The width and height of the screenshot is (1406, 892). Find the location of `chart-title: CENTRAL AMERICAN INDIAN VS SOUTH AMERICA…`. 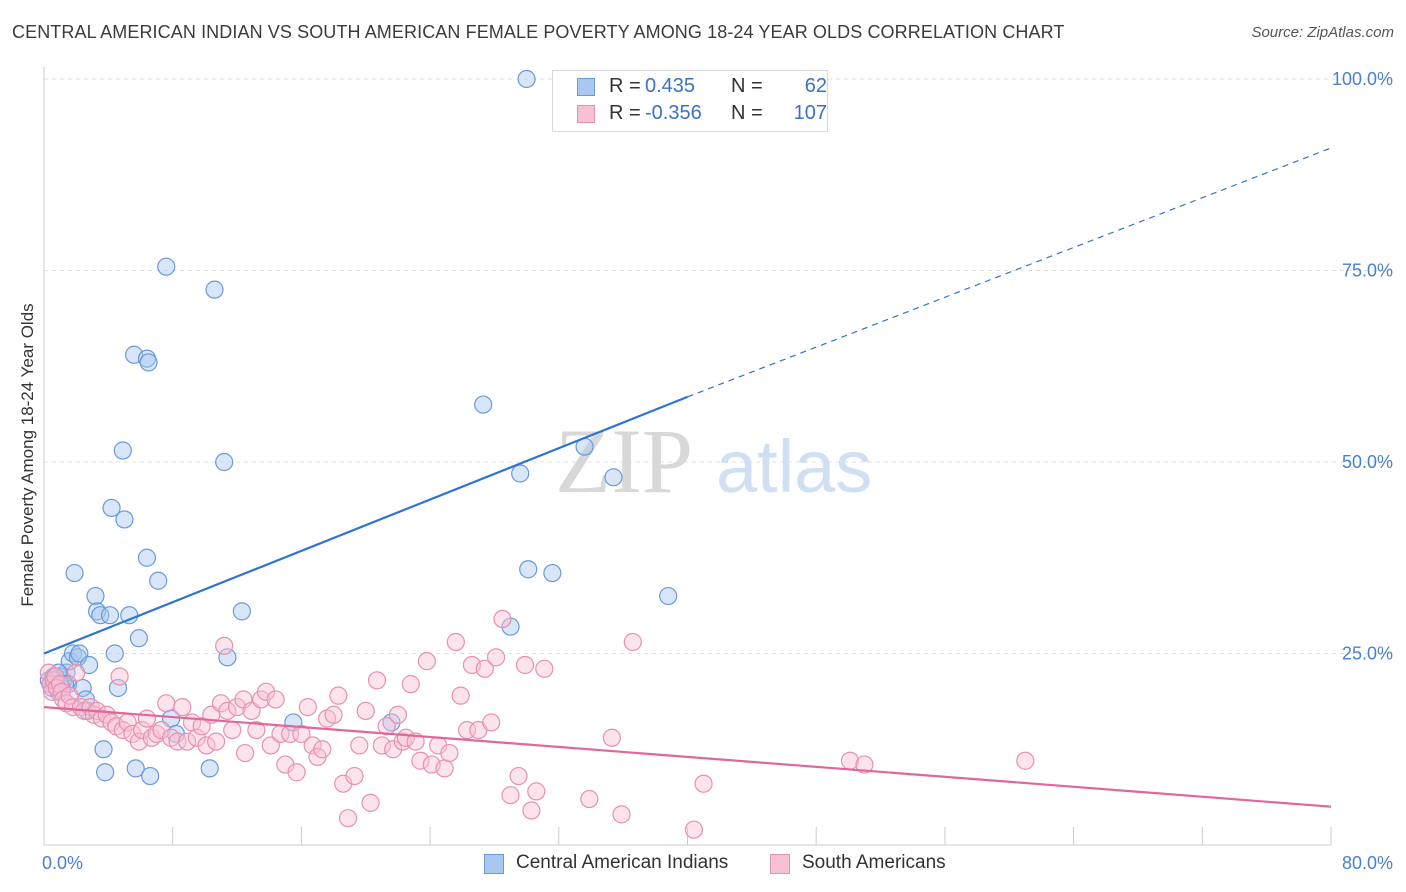

chart-title: CENTRAL AMERICAN INDIAN VS SOUTH AMERICA… is located at coordinates (538, 32).